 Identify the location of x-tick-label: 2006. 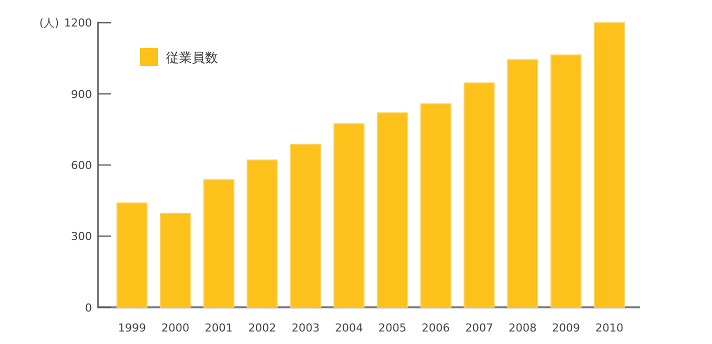
(436, 327).